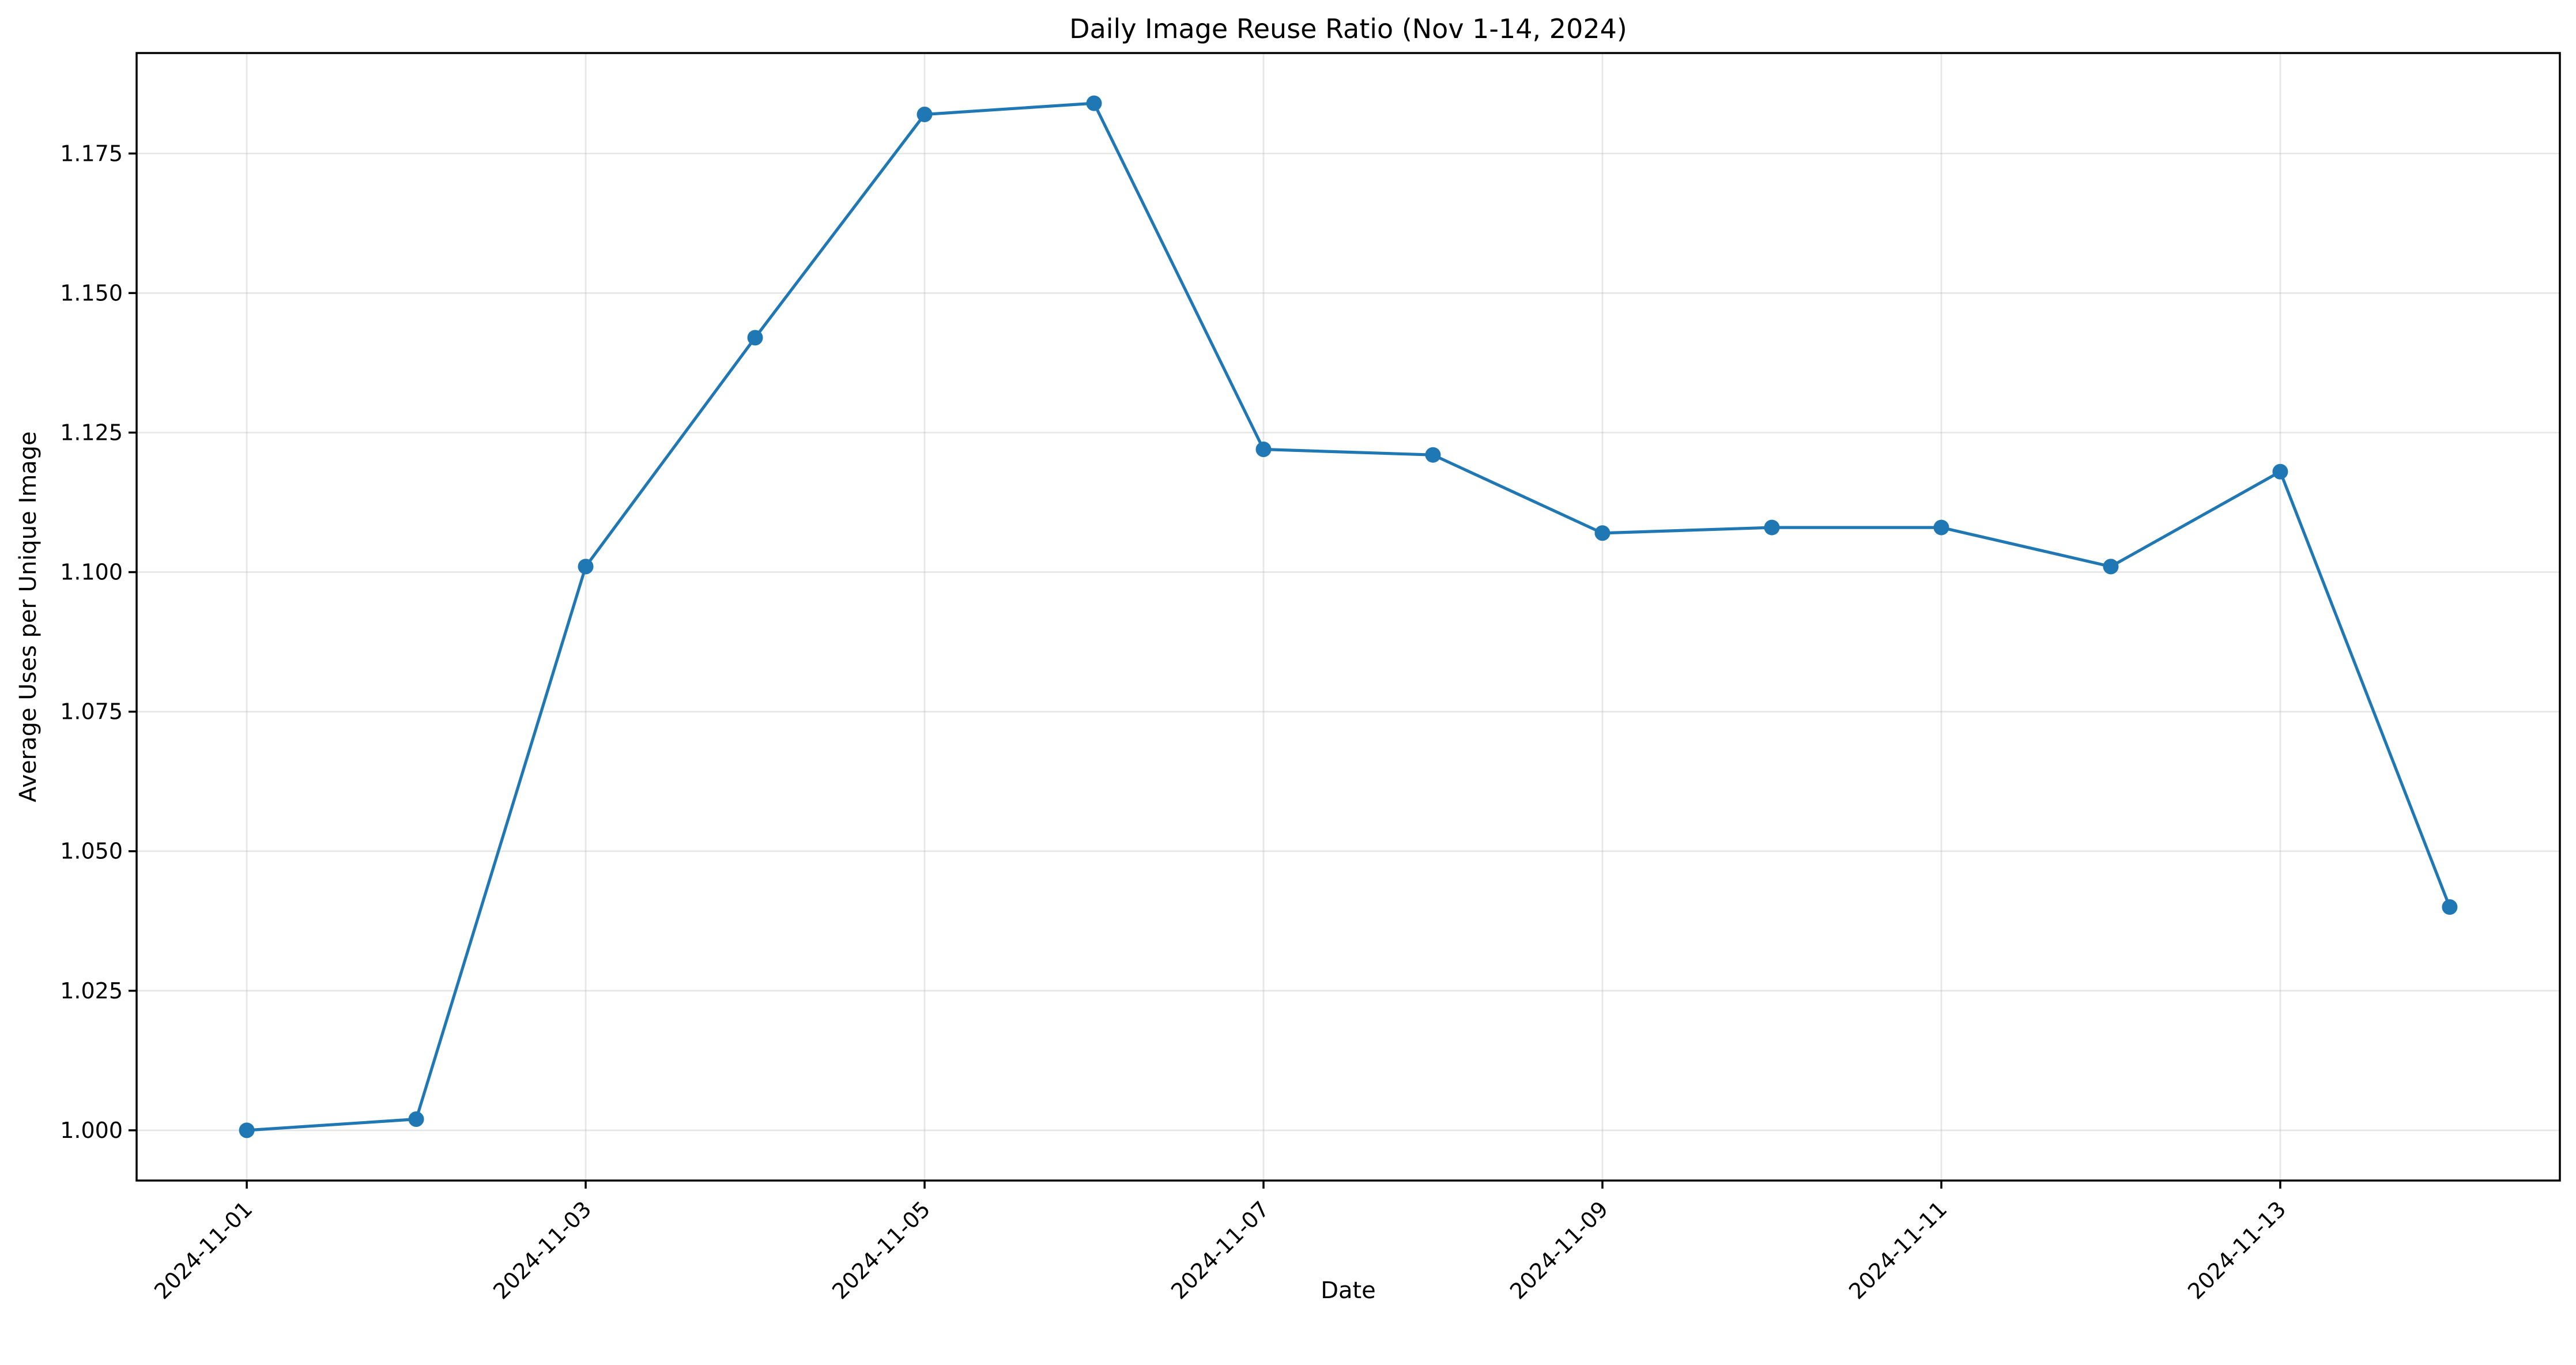 The width and height of the screenshot is (2576, 1365). What do you see at coordinates (91, 433) in the screenshot?
I see `y-tick-label: 1.125` at bounding box center [91, 433].